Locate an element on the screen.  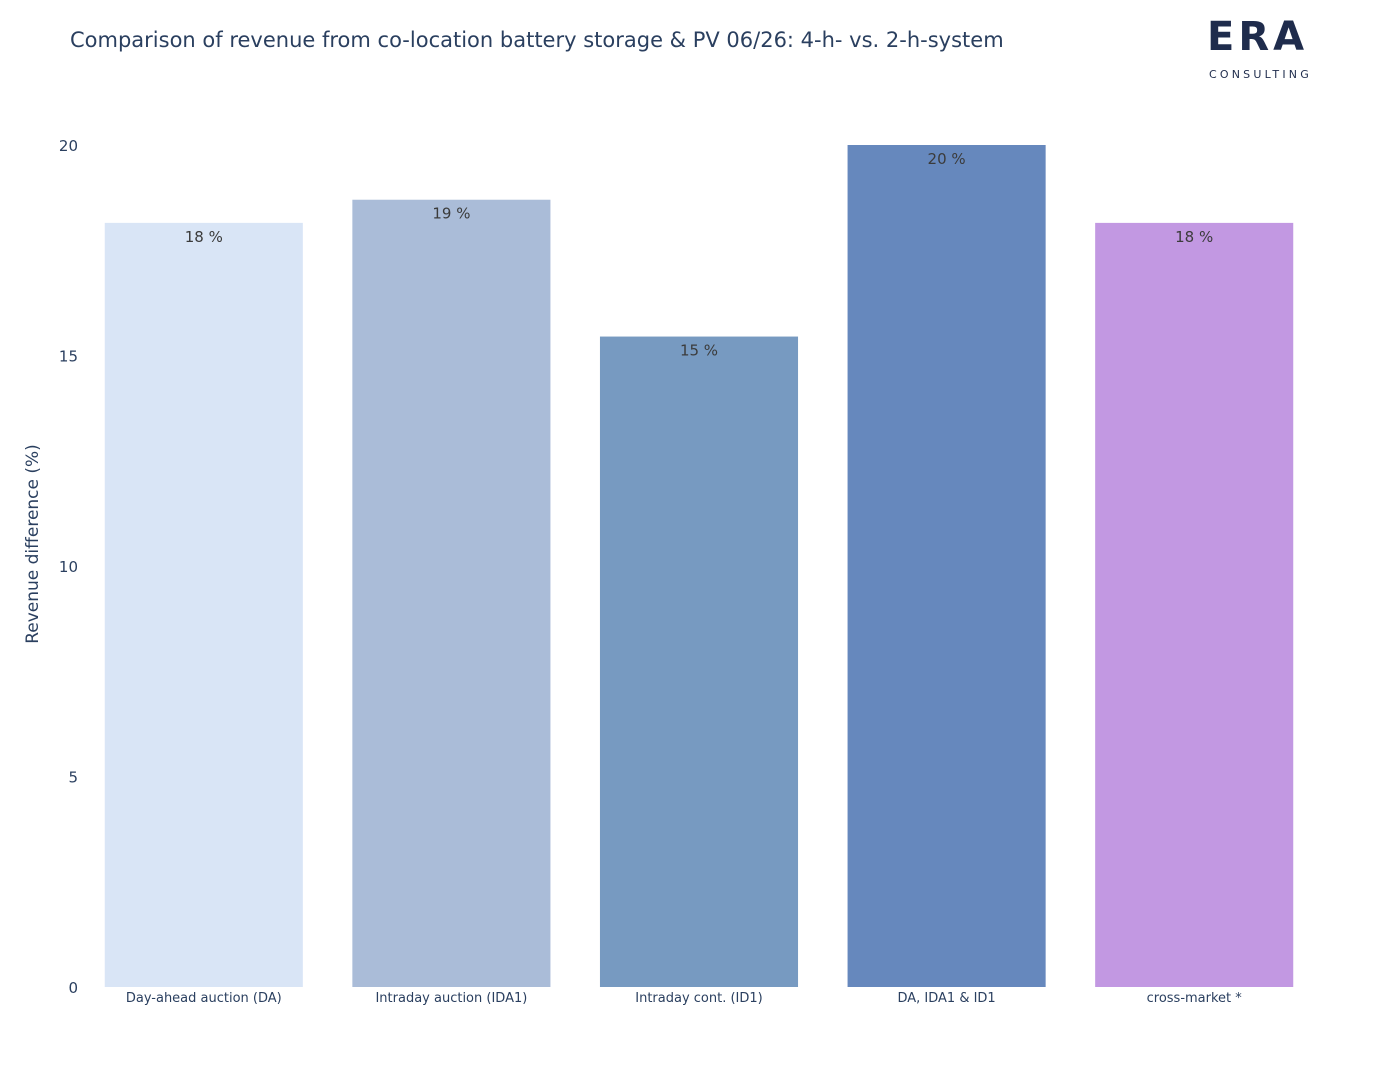
y-tick-label: 0 is located at coordinates (73, 988).